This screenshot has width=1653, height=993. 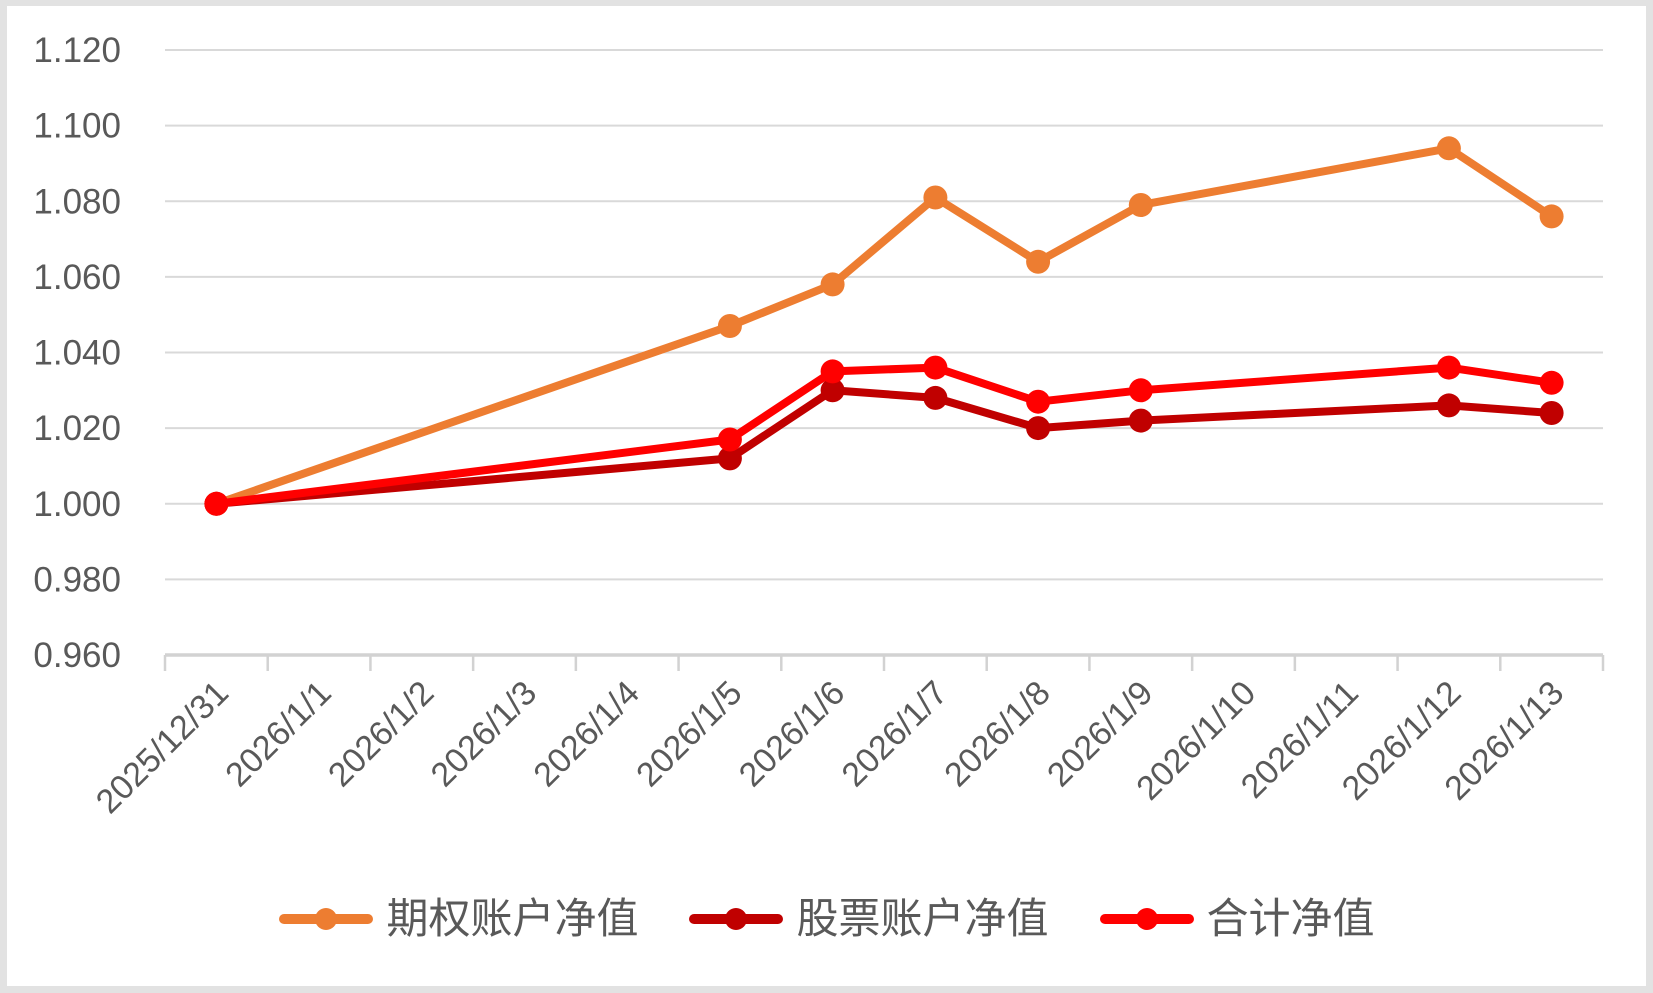 What do you see at coordinates (162, 747) in the screenshot?
I see `x-axis-tick-label: 2025/12/31` at bounding box center [162, 747].